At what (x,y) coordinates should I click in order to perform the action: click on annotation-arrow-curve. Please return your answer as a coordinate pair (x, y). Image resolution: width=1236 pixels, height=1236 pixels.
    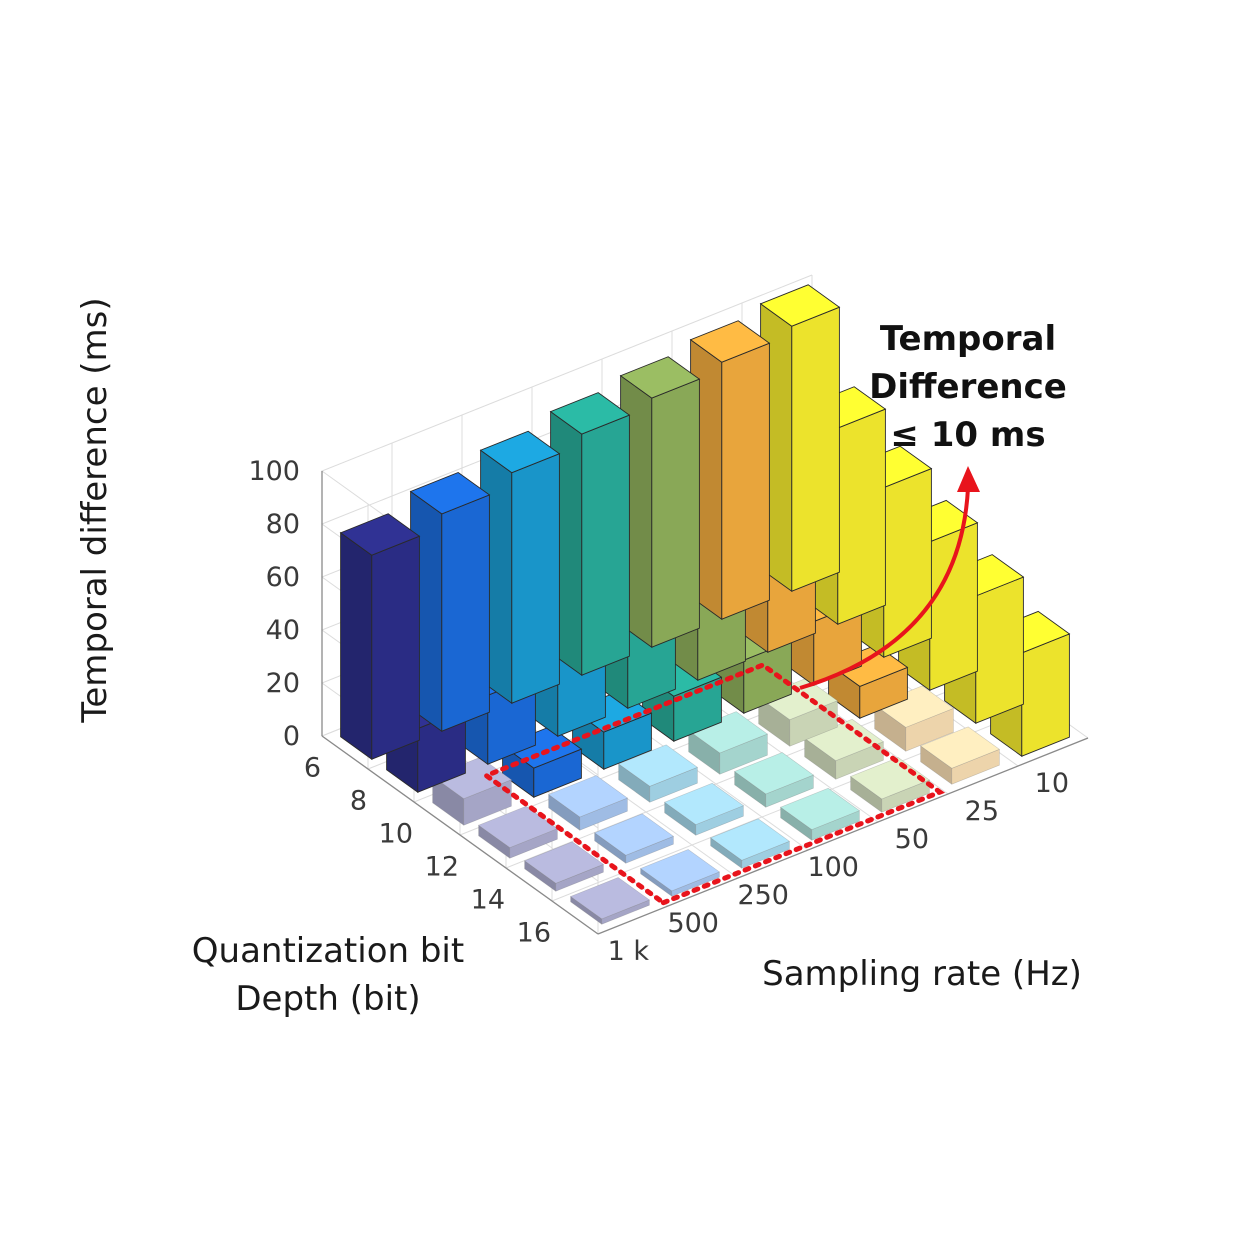
    Looking at the image, I should click on (884, 588).